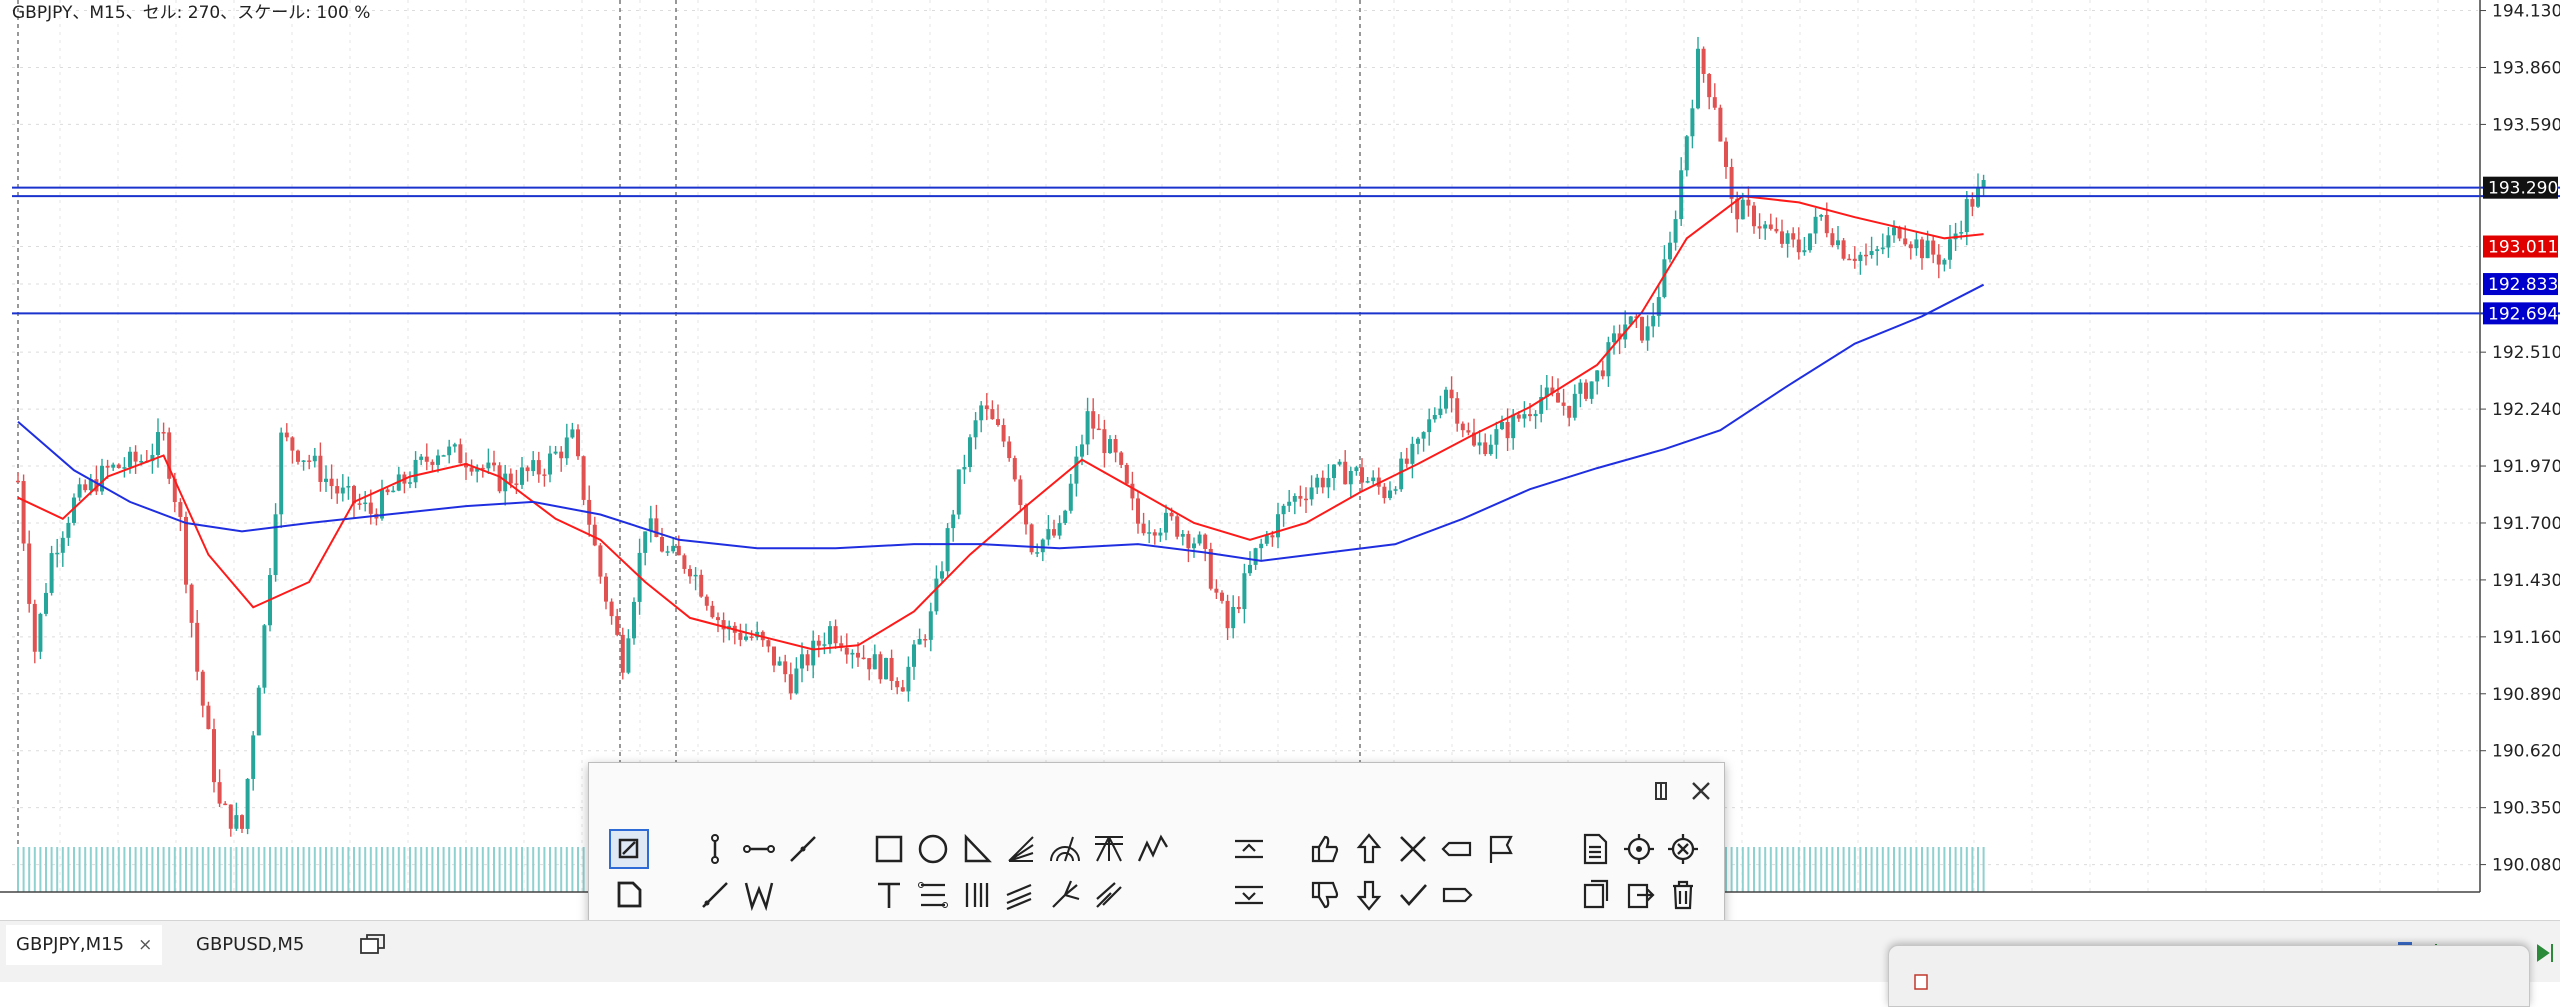 The height and width of the screenshot is (1007, 2560). I want to click on price-badge-label: 192.833, so click(2523, 285).